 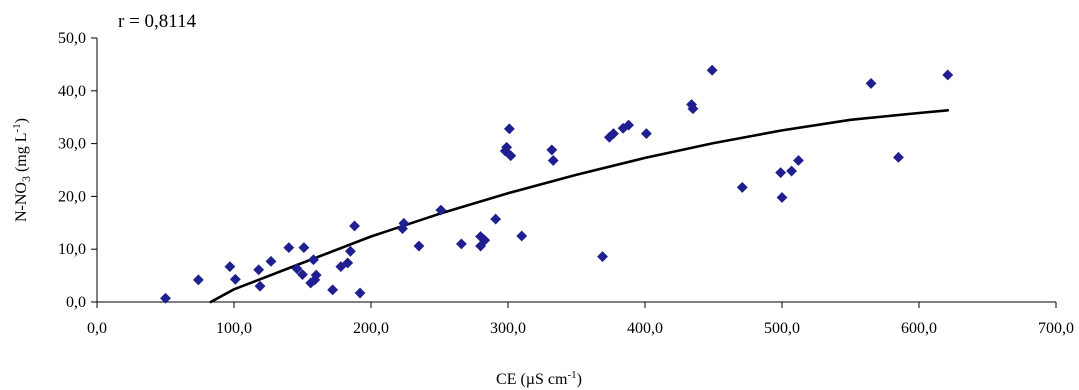 I want to click on x-tick-label: 400,0, so click(x=645, y=328).